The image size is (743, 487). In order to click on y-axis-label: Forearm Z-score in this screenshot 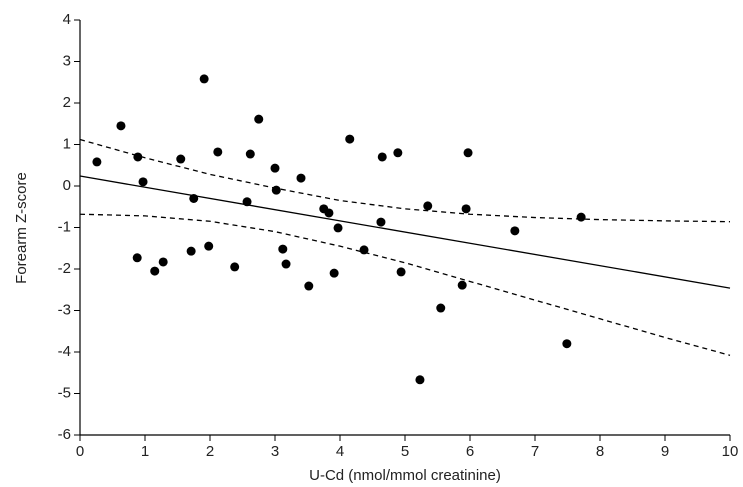, I will do `click(21, 228)`.